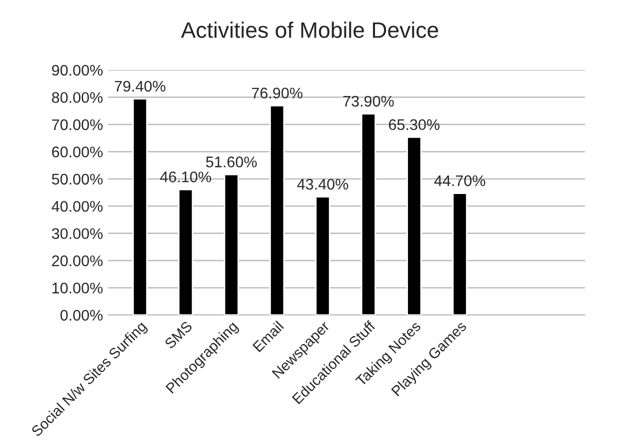  I want to click on chart-title: Activities of Mobile Device, so click(309, 30).